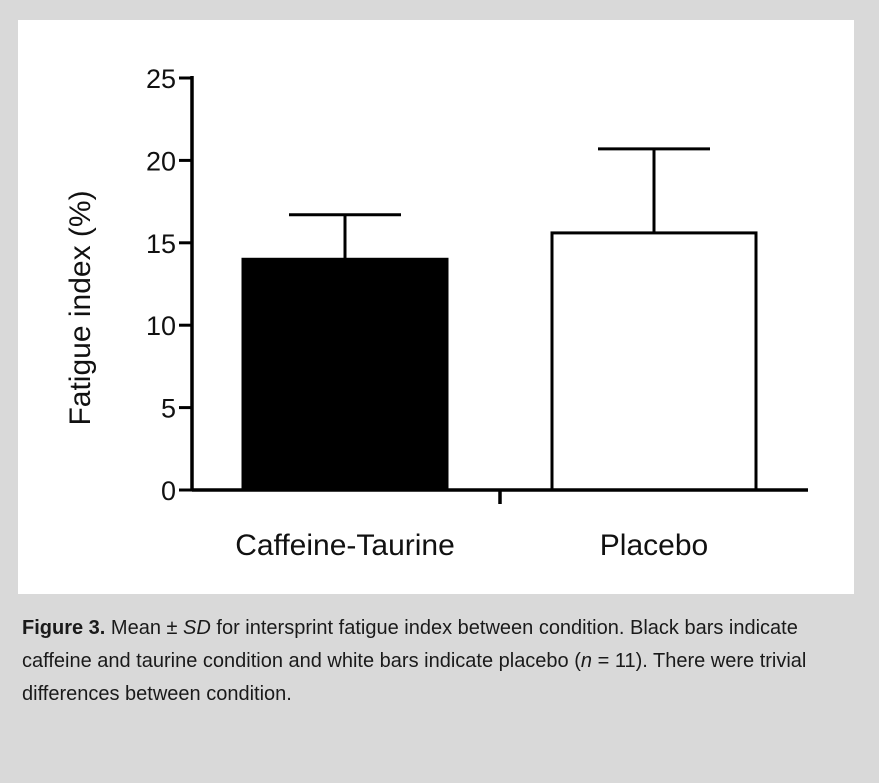  Describe the element at coordinates (161, 79) in the screenshot. I see `y-tick-label: 25` at that location.